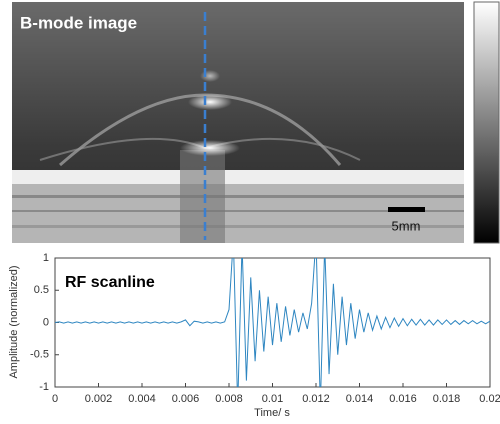  I want to click on y-axis-label: Amplitude (normalized), so click(14, 321).